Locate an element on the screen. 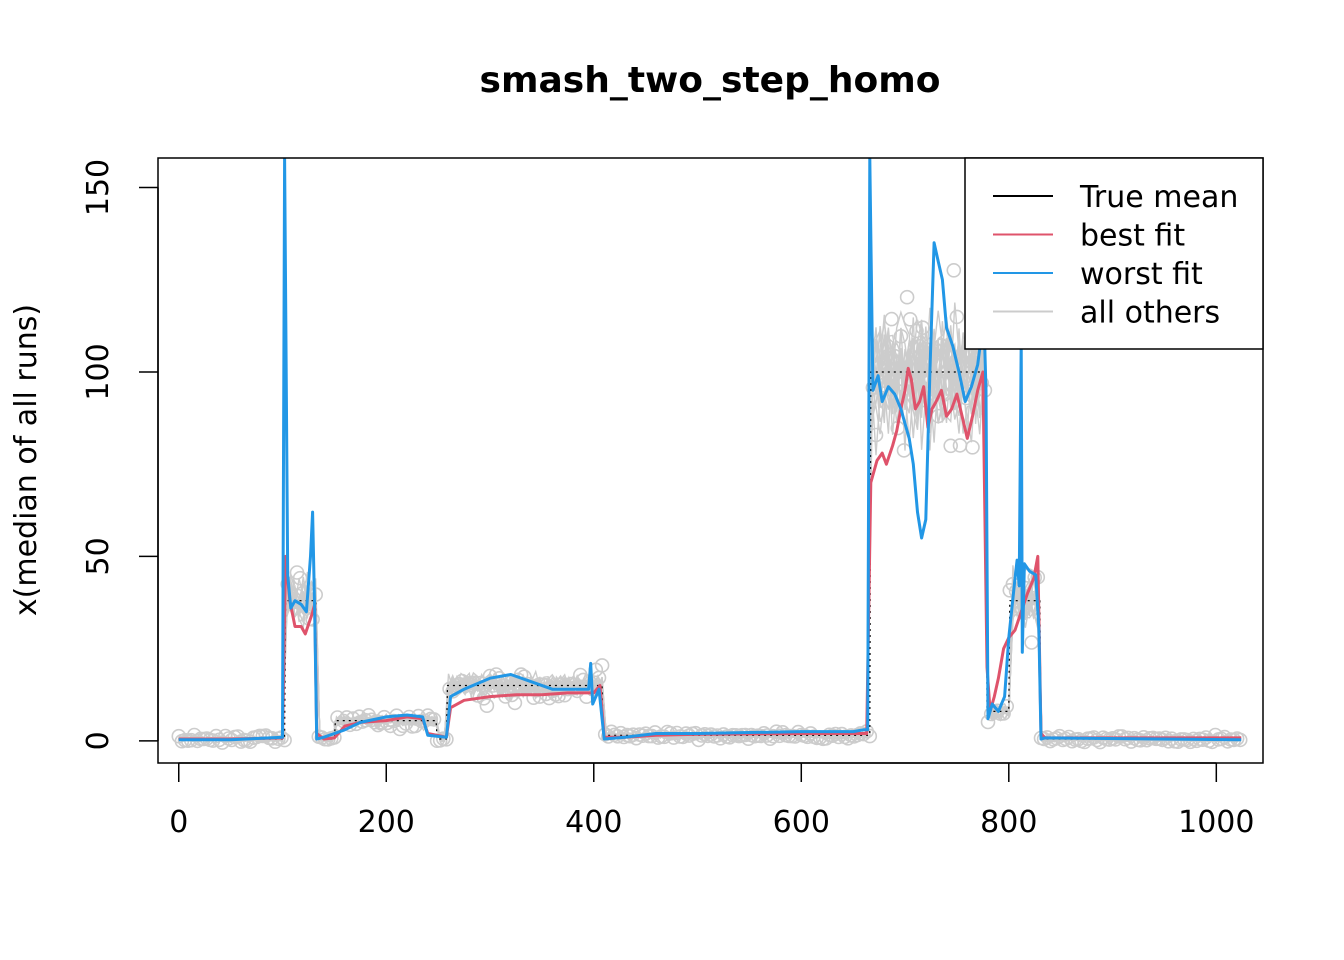  legend-label: True mean is located at coordinates (1158, 197).